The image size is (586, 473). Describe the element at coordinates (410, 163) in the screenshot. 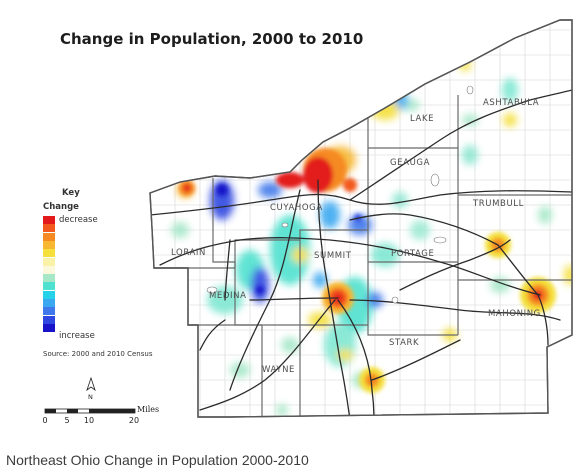

I see `county-label-geauga: GEAUGA` at that location.